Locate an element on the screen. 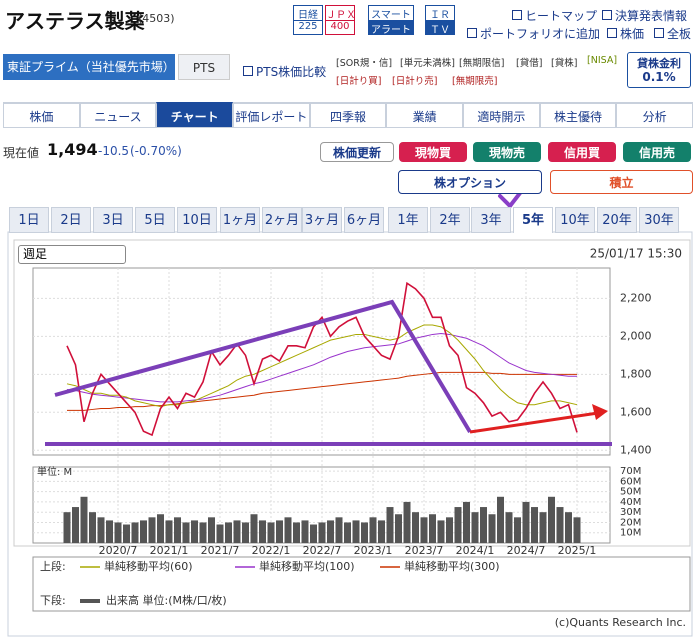 The width and height of the screenshot is (698, 639). header-link: 全板 is located at coordinates (672, 33).